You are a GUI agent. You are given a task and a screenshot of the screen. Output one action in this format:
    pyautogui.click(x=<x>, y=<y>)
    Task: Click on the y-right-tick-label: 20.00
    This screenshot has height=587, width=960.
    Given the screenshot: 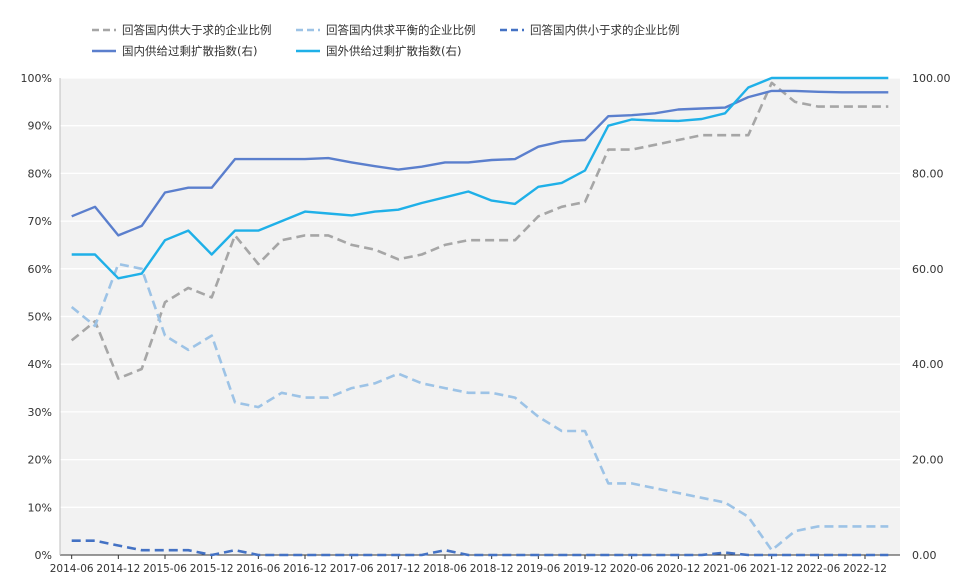 What is the action you would take?
    pyautogui.click(x=928, y=460)
    